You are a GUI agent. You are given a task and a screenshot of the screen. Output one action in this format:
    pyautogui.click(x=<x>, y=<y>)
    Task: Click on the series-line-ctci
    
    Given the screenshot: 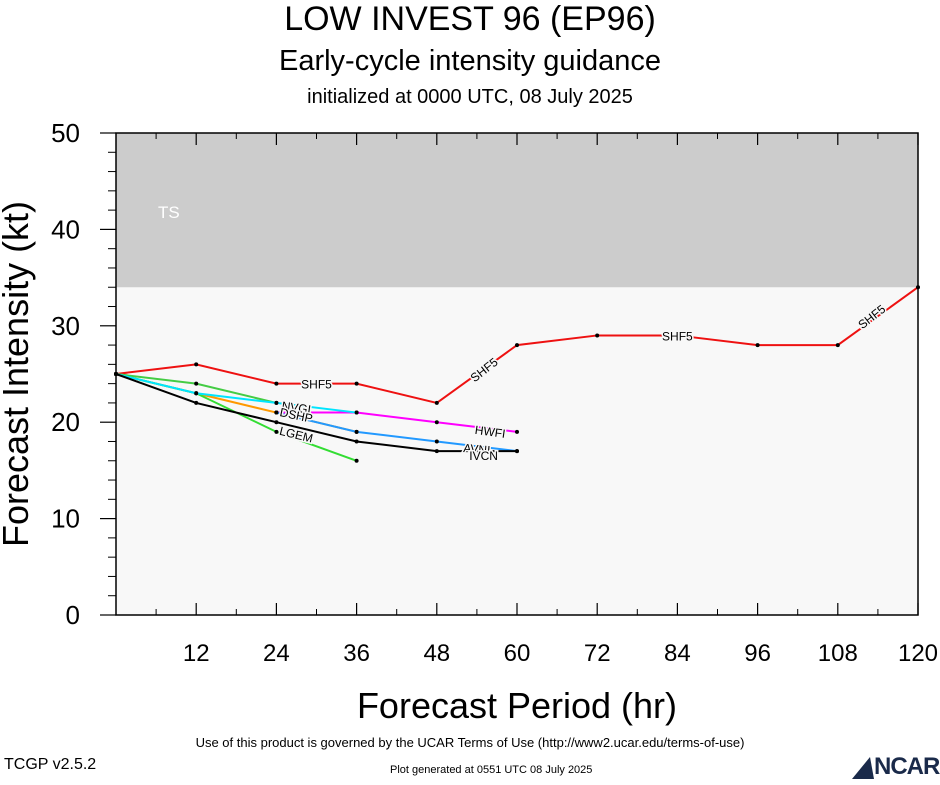 What is the action you would take?
    pyautogui.click(x=236, y=393)
    